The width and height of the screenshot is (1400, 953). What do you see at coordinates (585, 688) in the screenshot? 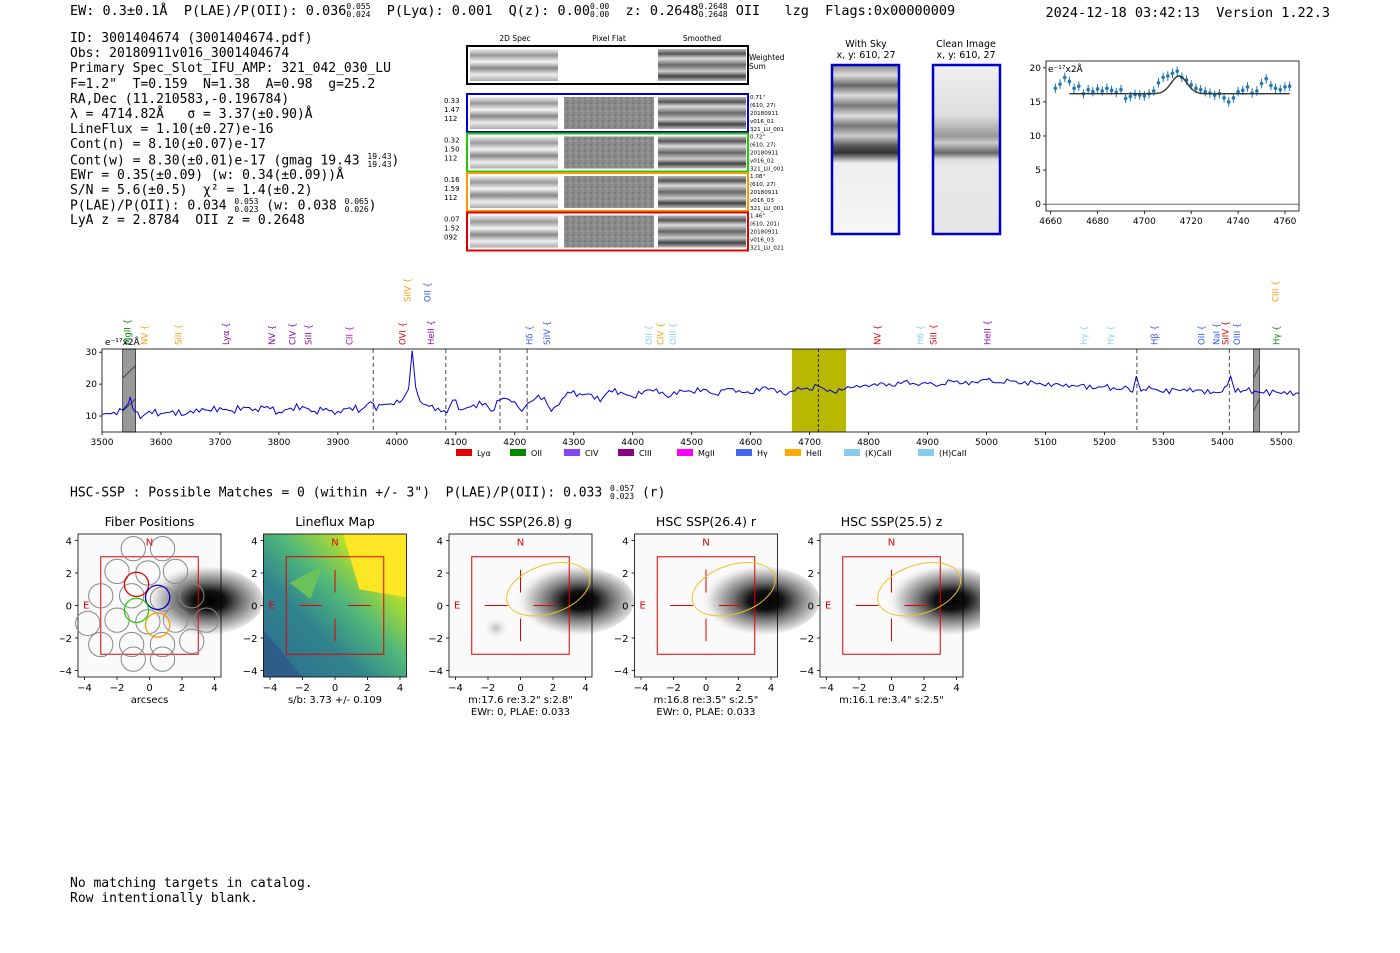
I see `panel-x-tick-label: 4` at bounding box center [585, 688].